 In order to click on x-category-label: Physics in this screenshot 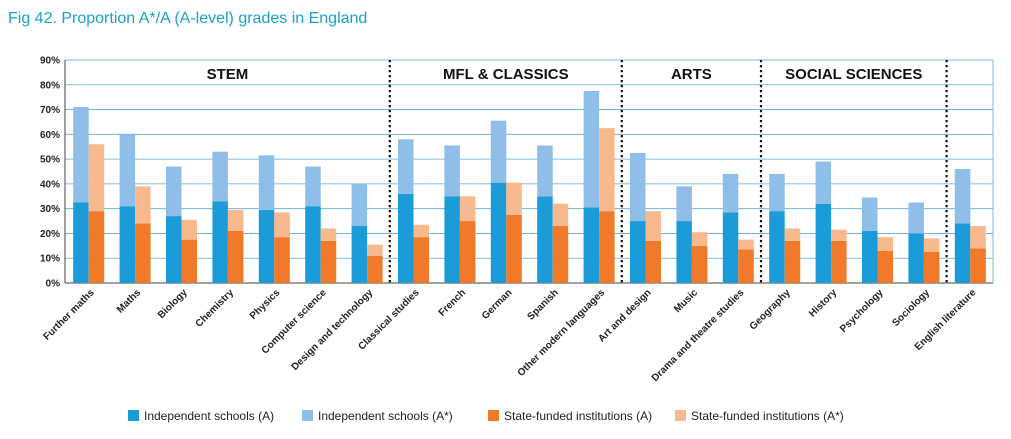, I will do `click(265, 304)`.